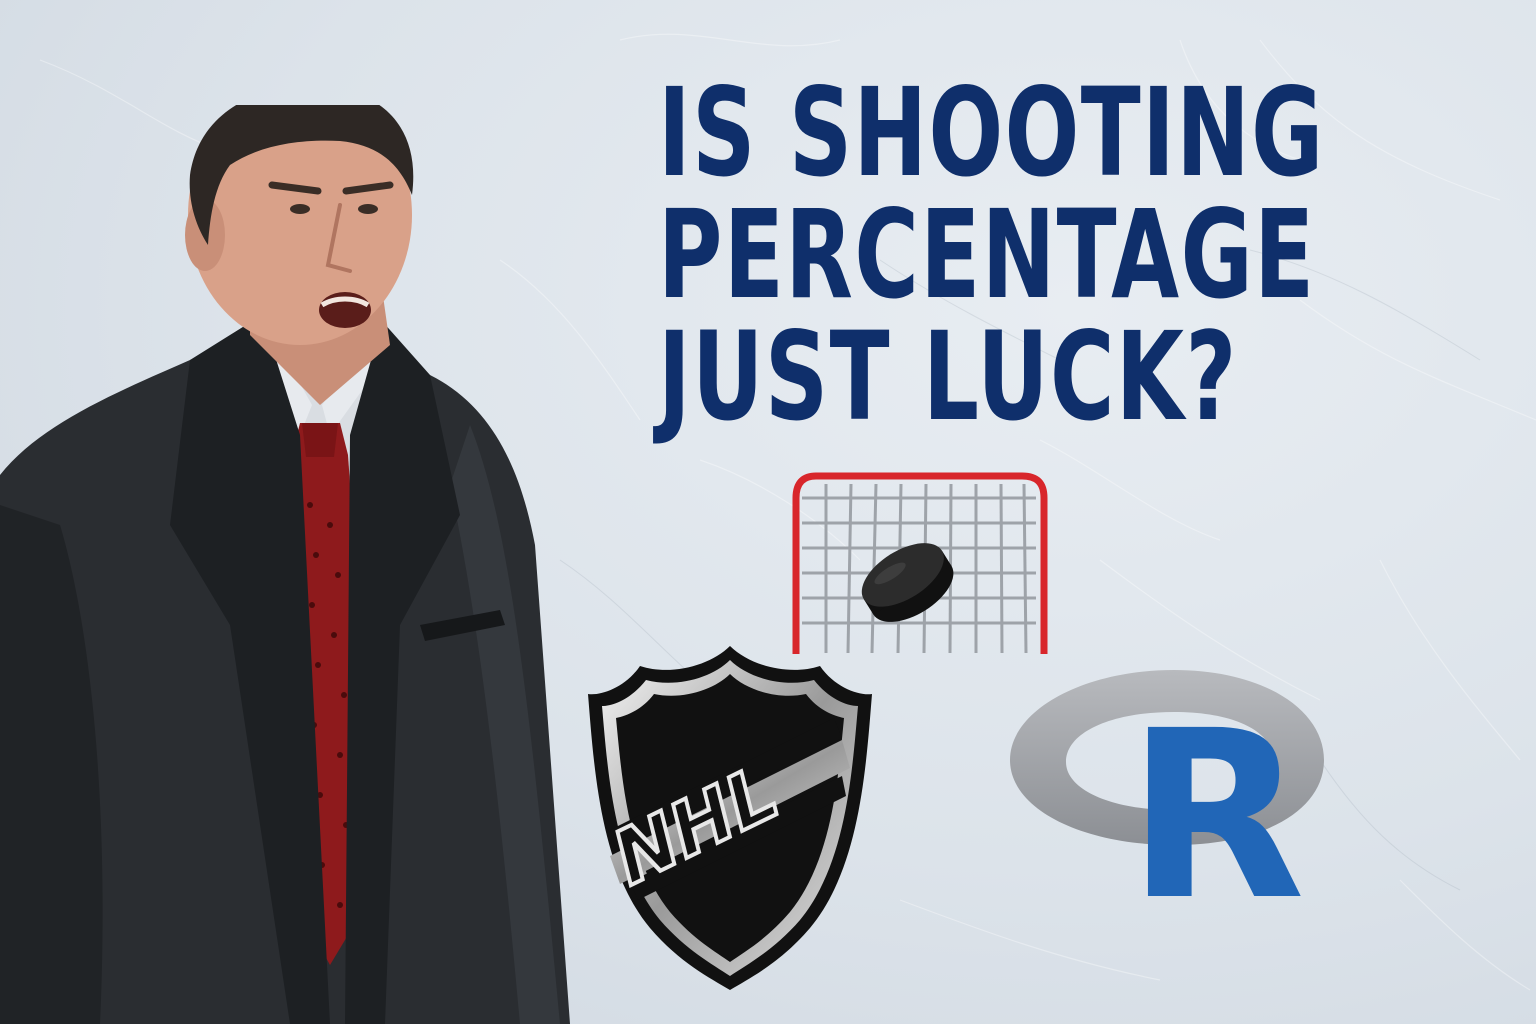 This screenshot has height=1024, width=1536. I want to click on hockey-net-icon, so click(920, 563).